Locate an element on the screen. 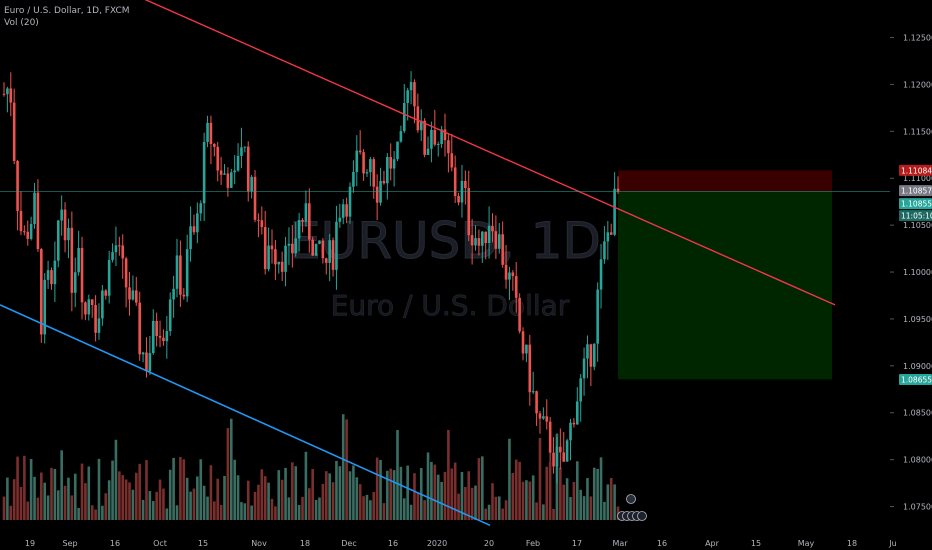  price-tick-label: 1.09000 is located at coordinates (917, 366).